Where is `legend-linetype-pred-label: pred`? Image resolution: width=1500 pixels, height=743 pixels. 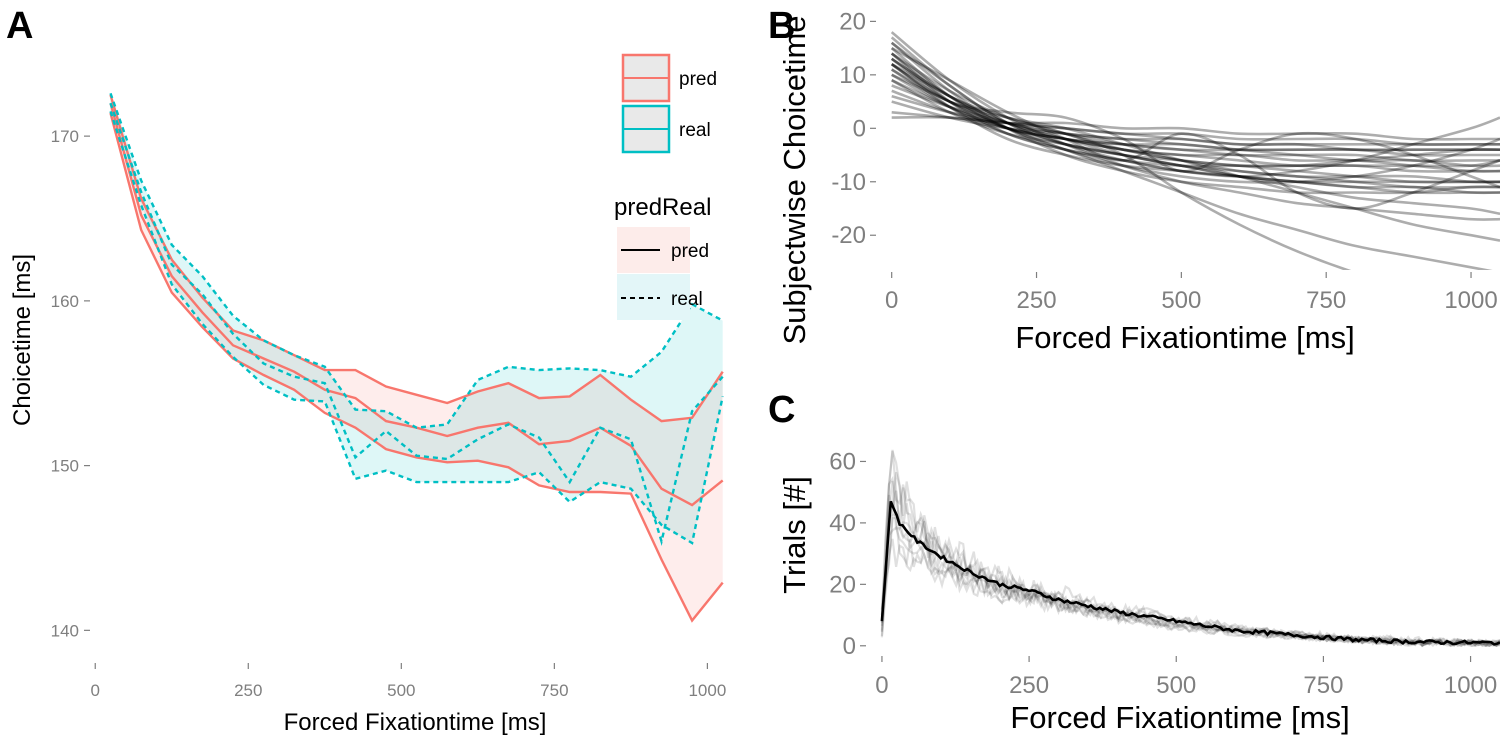 legend-linetype-pred-label: pred is located at coordinates (690, 251).